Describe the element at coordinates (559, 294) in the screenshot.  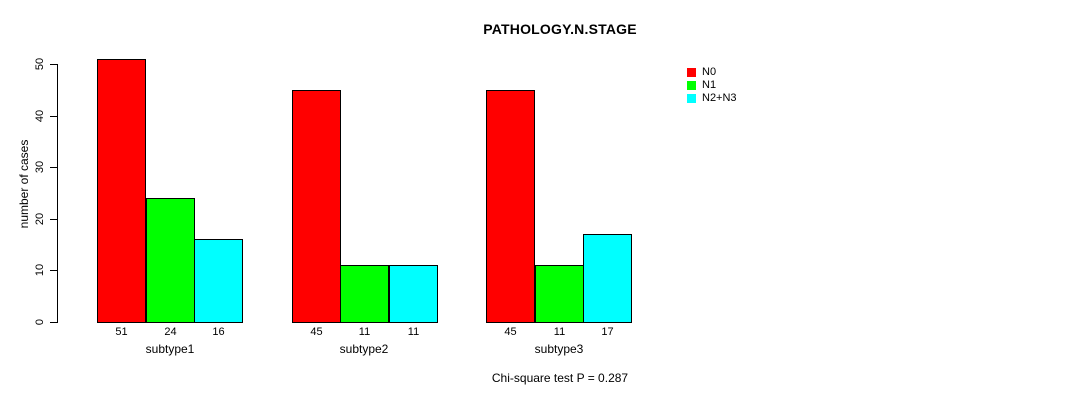
I see `bar-N1-subtype3` at that location.